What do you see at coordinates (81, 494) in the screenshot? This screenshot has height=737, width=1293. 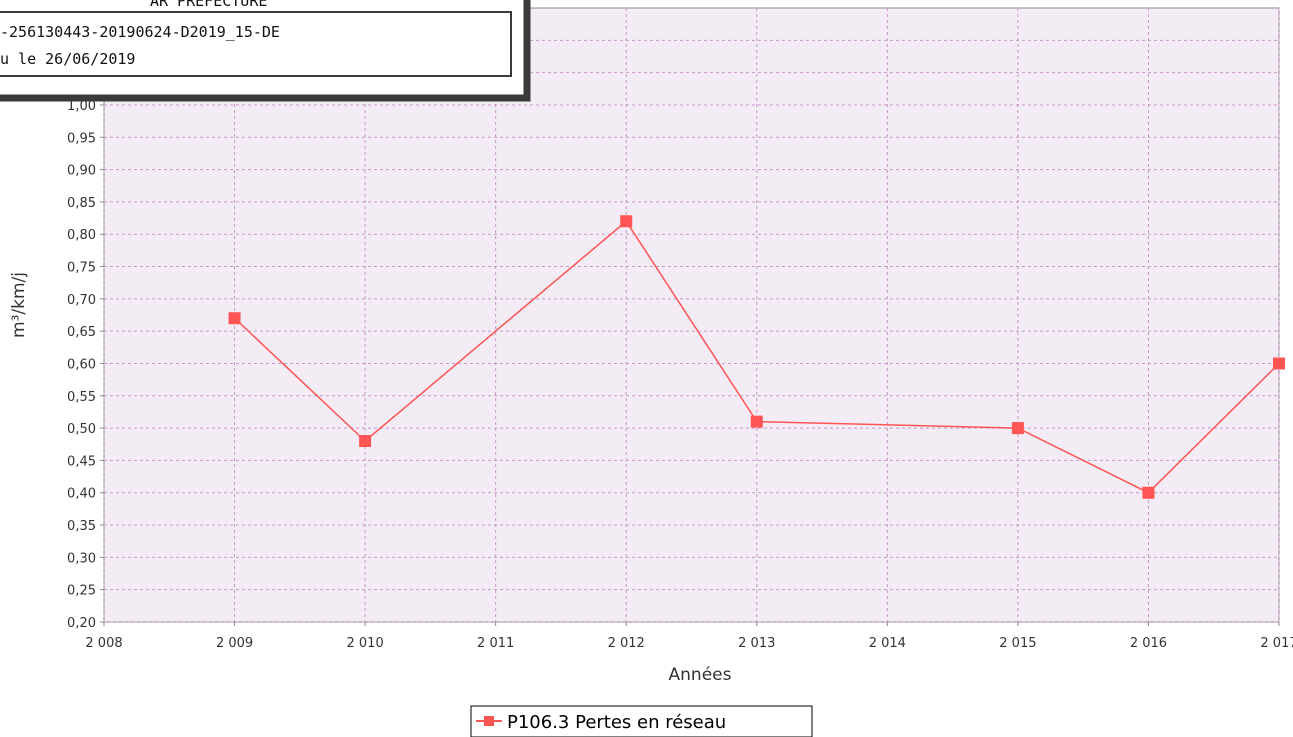 I see `y-tick-label: 0,40` at bounding box center [81, 494].